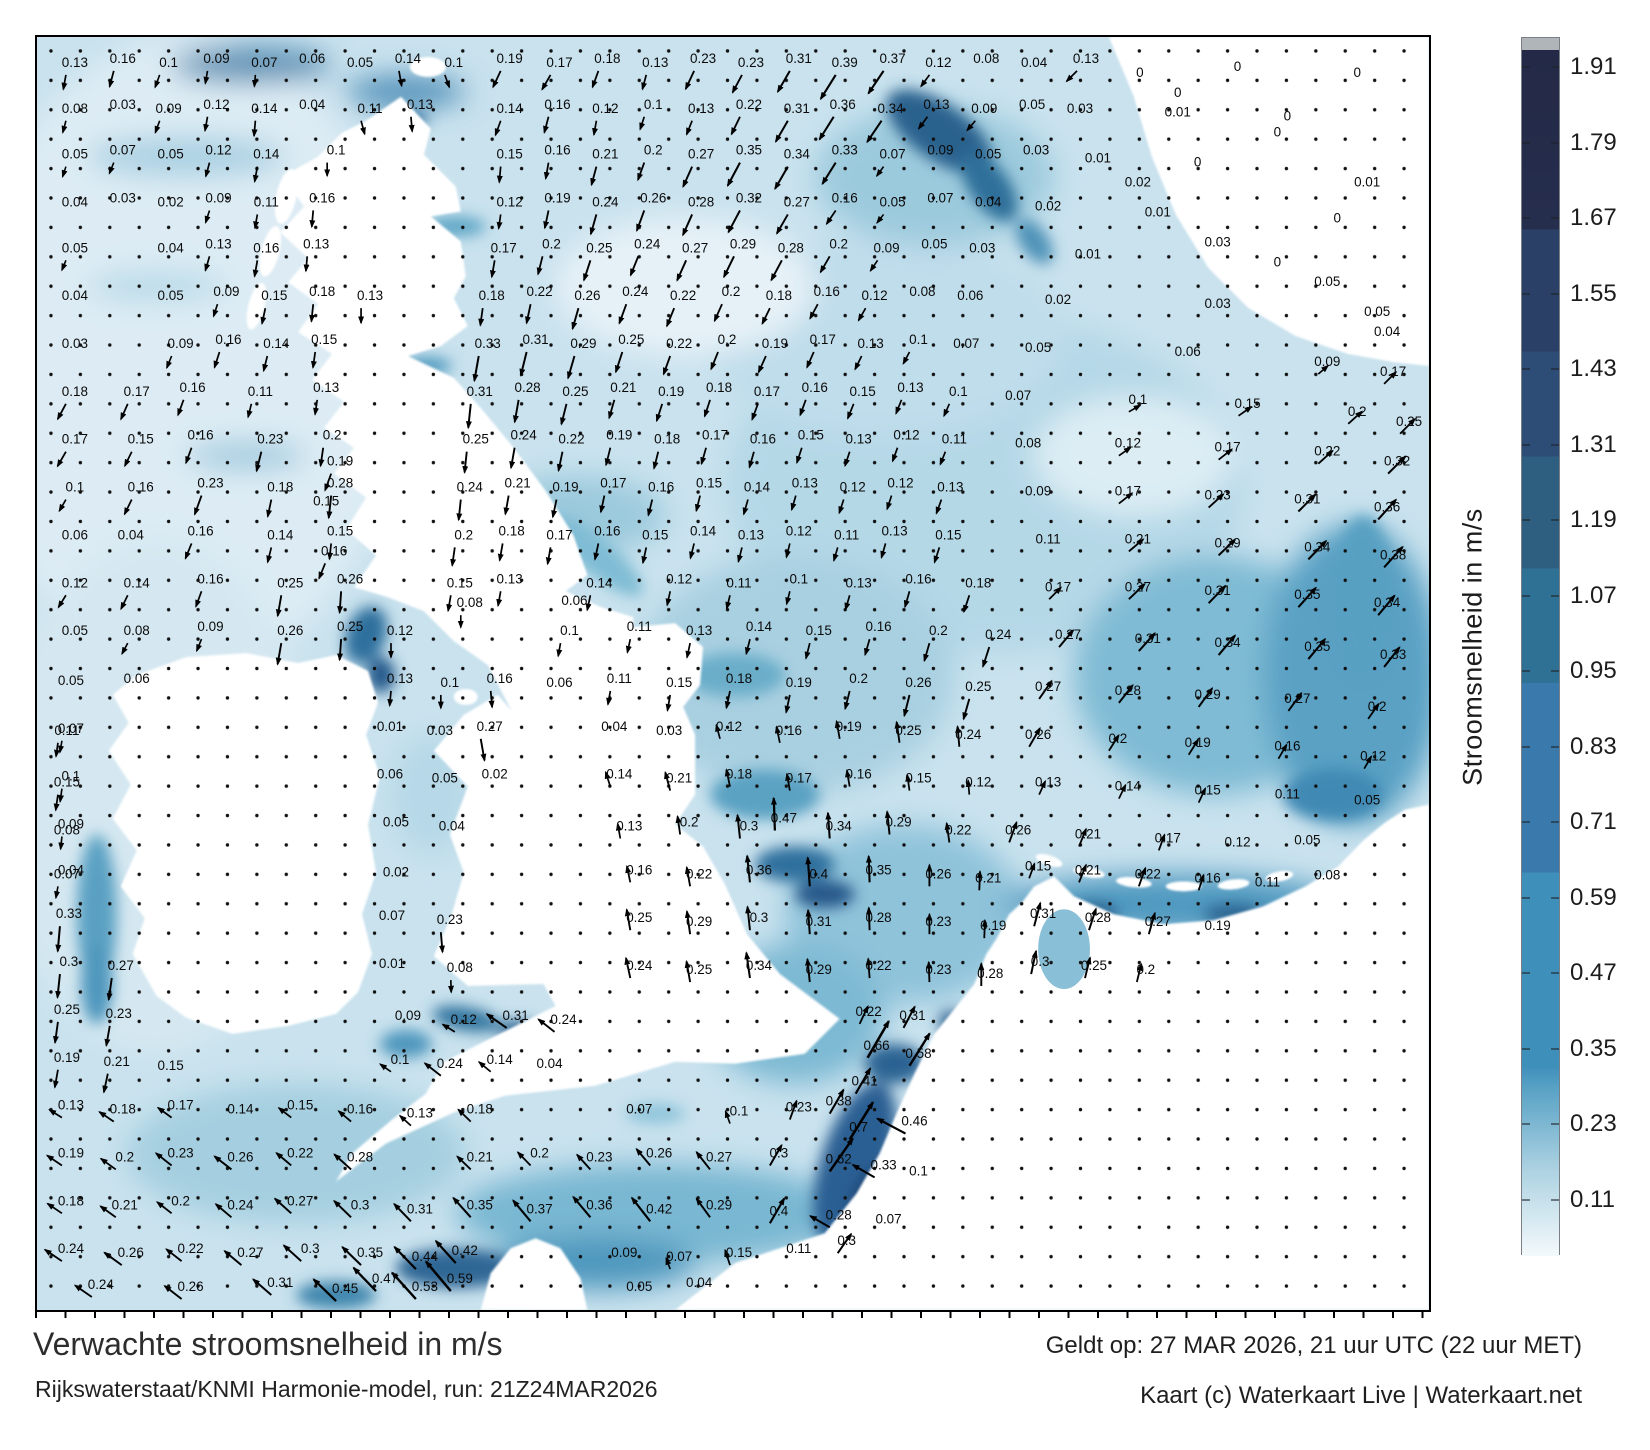 This screenshot has width=1650, height=1450. Describe the element at coordinates (906, 435) in the screenshot. I see `current-value-label: 0.12` at that location.